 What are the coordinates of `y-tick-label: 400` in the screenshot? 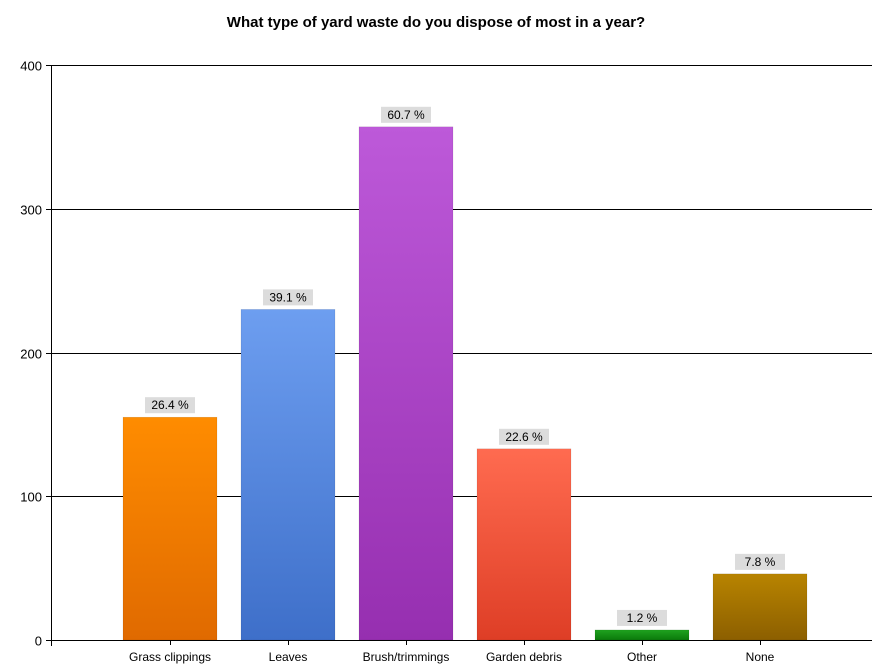 It's located at (31, 66).